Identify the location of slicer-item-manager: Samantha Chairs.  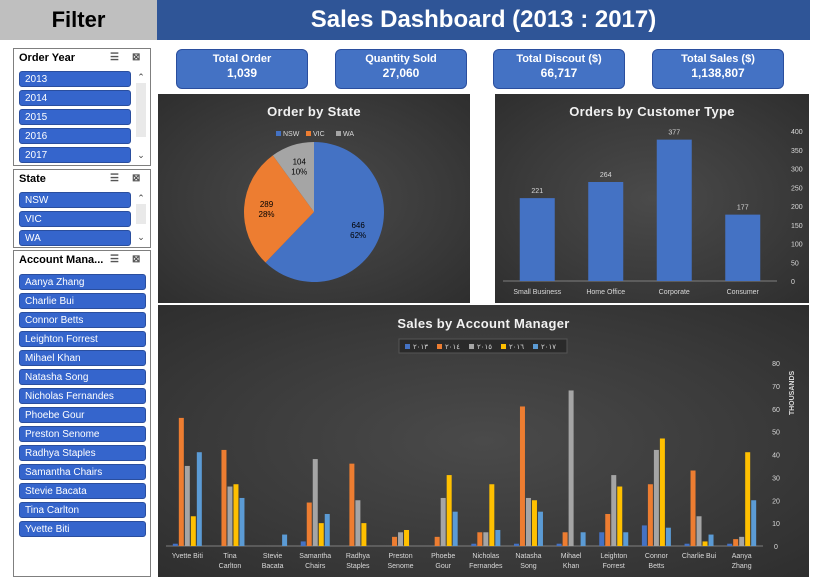
(82, 472).